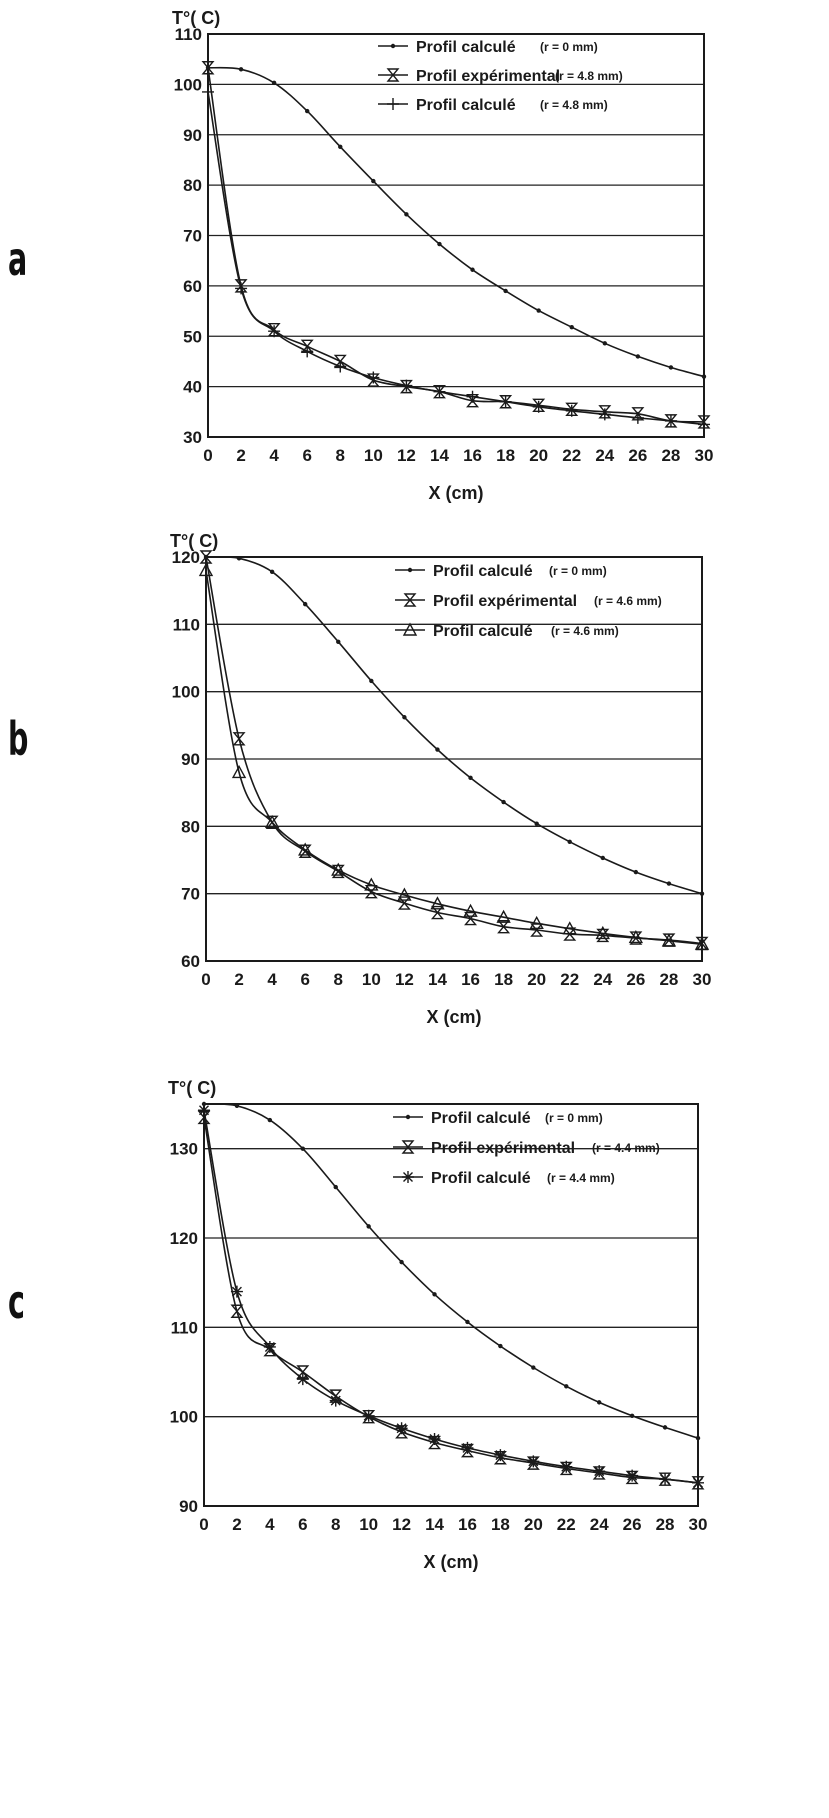  I want to click on x-tick-label: 24, so click(602, 979).